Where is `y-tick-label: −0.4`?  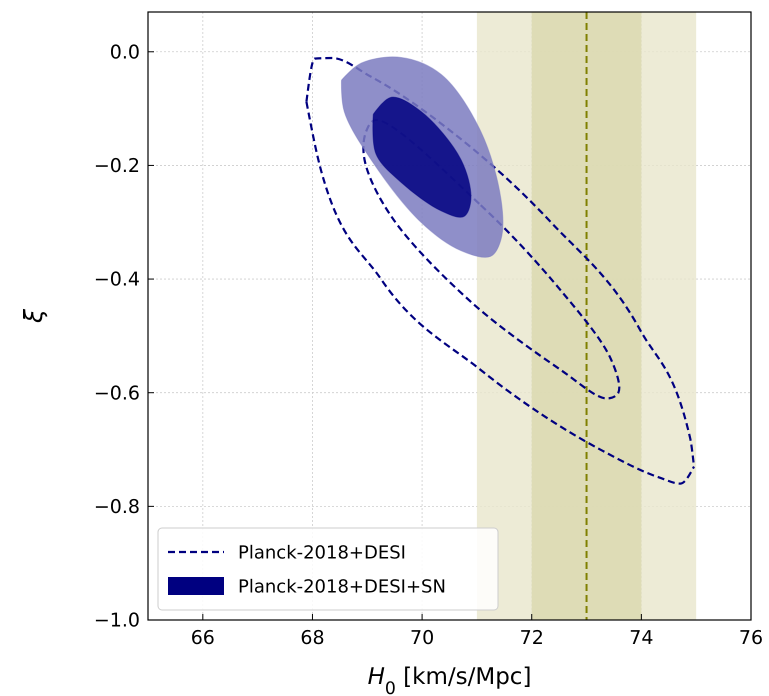 y-tick-label: −0.4 is located at coordinates (117, 279).